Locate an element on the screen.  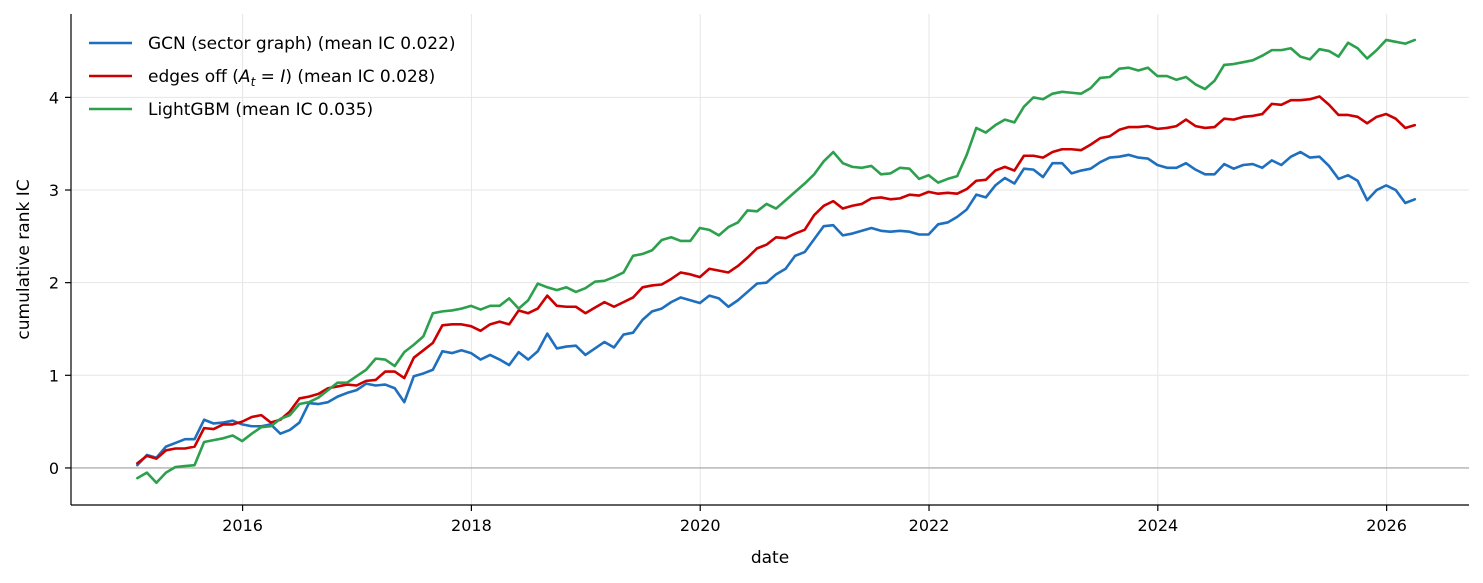
y-tick-label: 3 is located at coordinates (54, 190).